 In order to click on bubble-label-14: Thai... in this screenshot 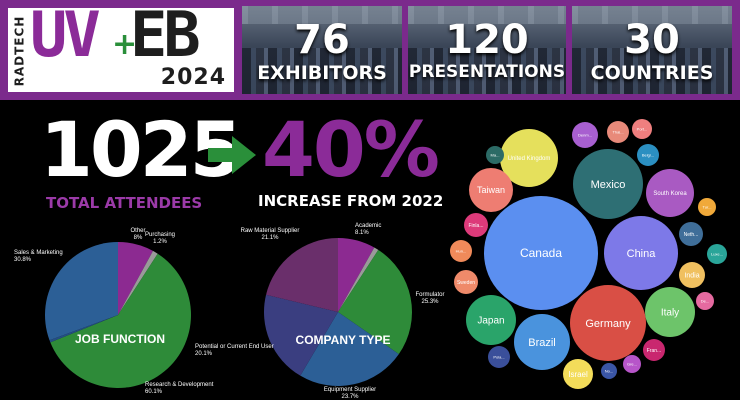, I will do `click(617, 131)`.